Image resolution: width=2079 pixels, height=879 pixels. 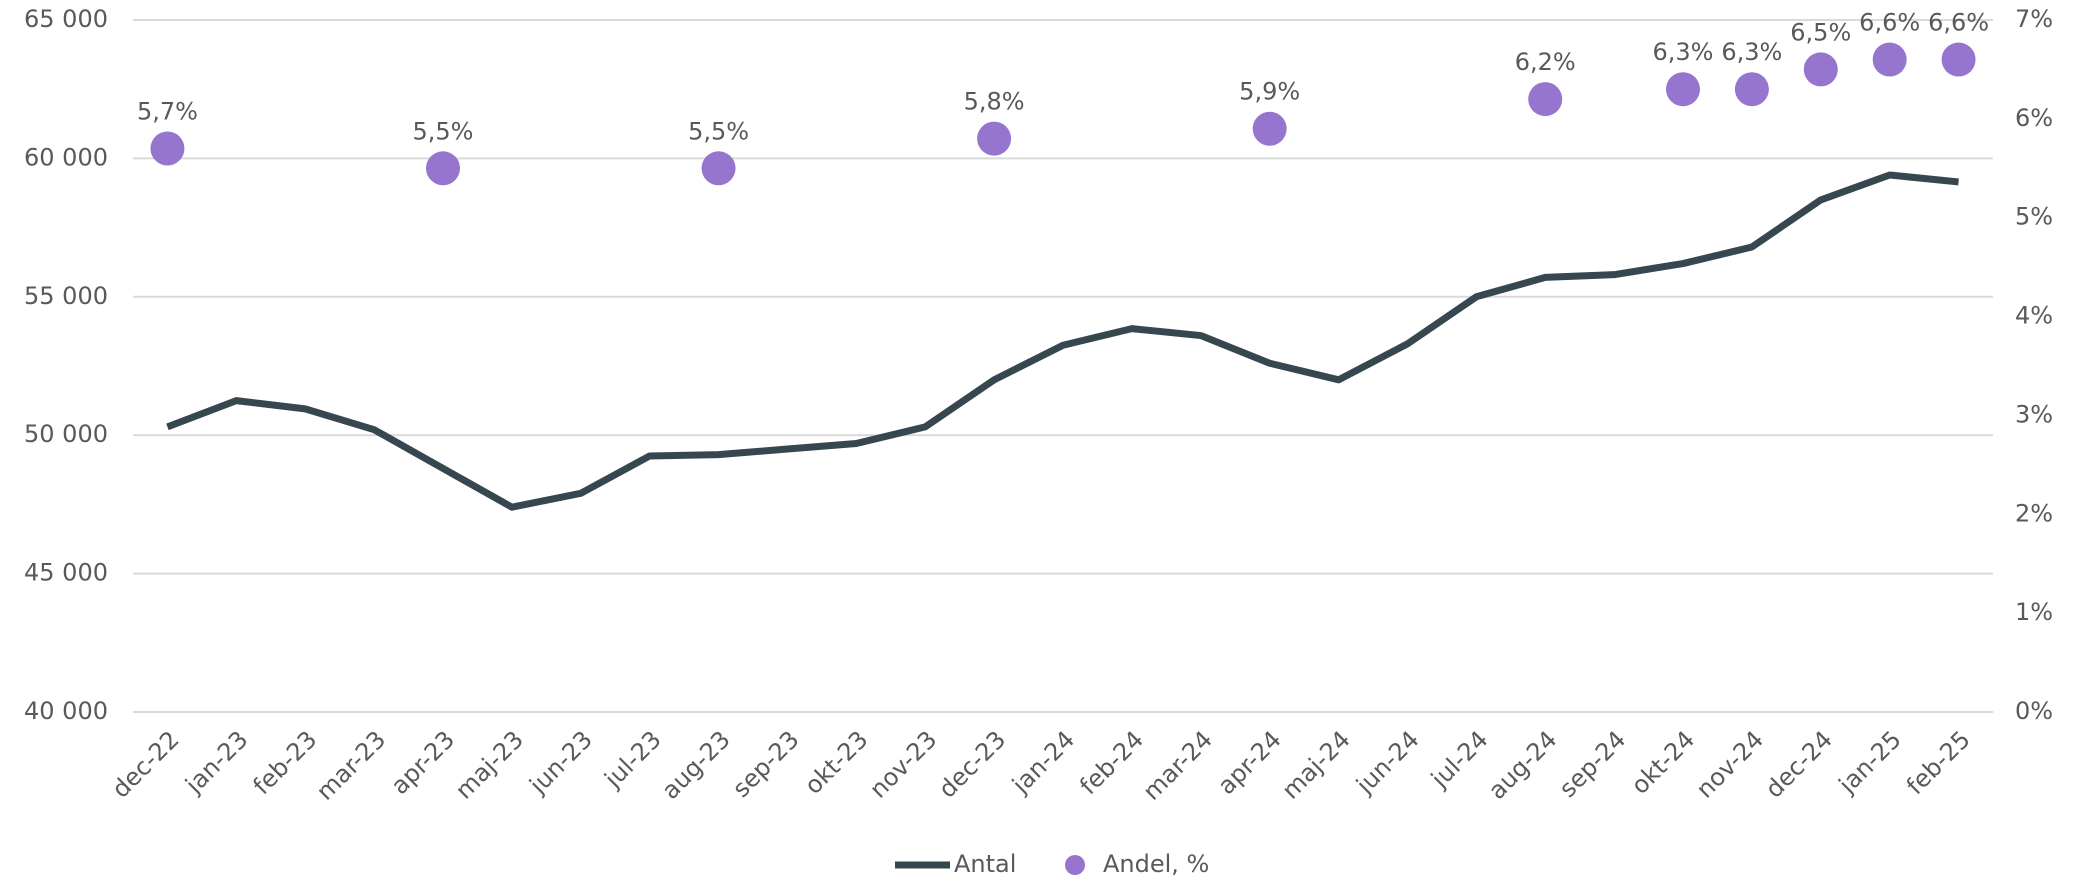 What do you see at coordinates (695, 764) in the screenshot?
I see `x-tick-label: aug-23` at bounding box center [695, 764].